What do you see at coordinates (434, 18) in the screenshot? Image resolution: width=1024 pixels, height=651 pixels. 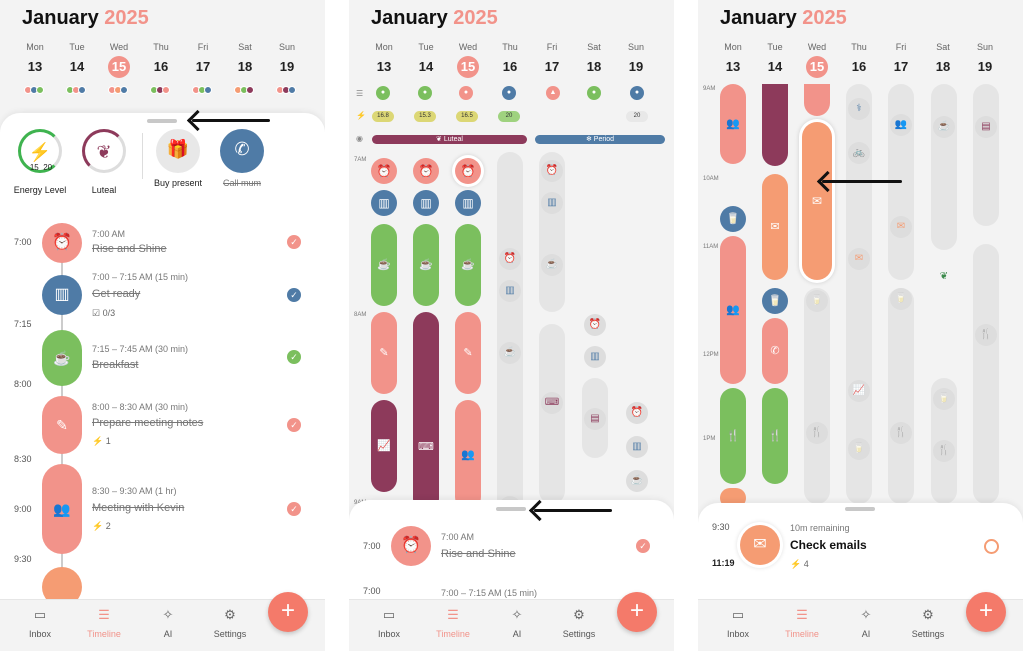 I see `month-title: January 2025` at bounding box center [434, 18].